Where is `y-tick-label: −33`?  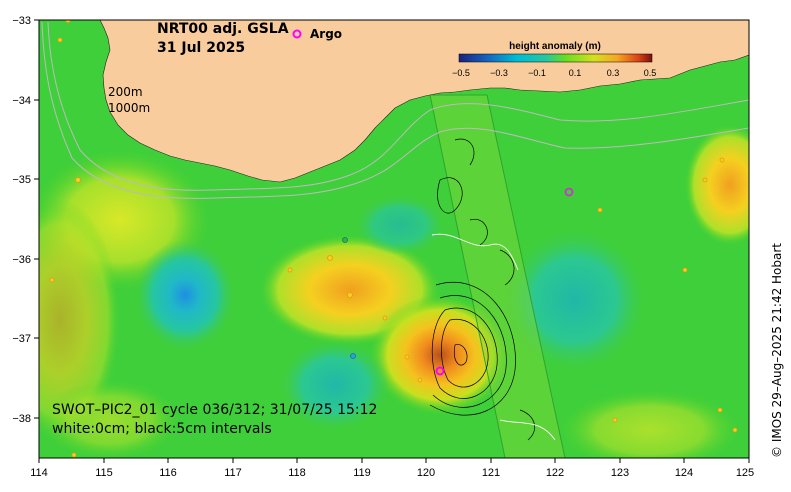 y-tick-label: −33 is located at coordinates (21, 21).